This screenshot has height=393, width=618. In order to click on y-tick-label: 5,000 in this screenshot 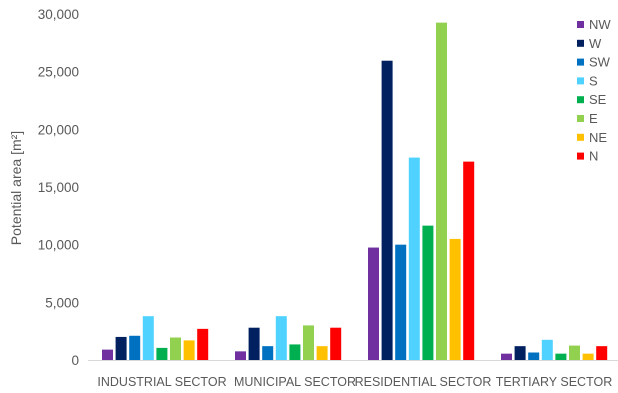, I will do `click(62, 302)`.